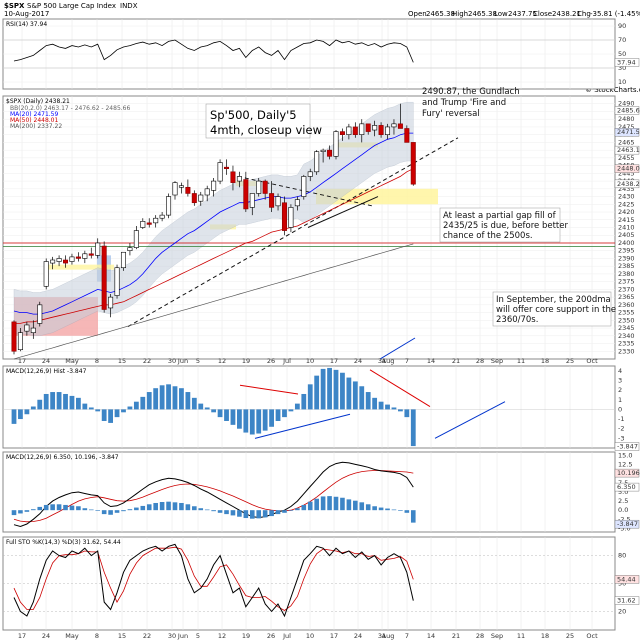  I want to click on price-tick-label: 2480, so click(626, 119).